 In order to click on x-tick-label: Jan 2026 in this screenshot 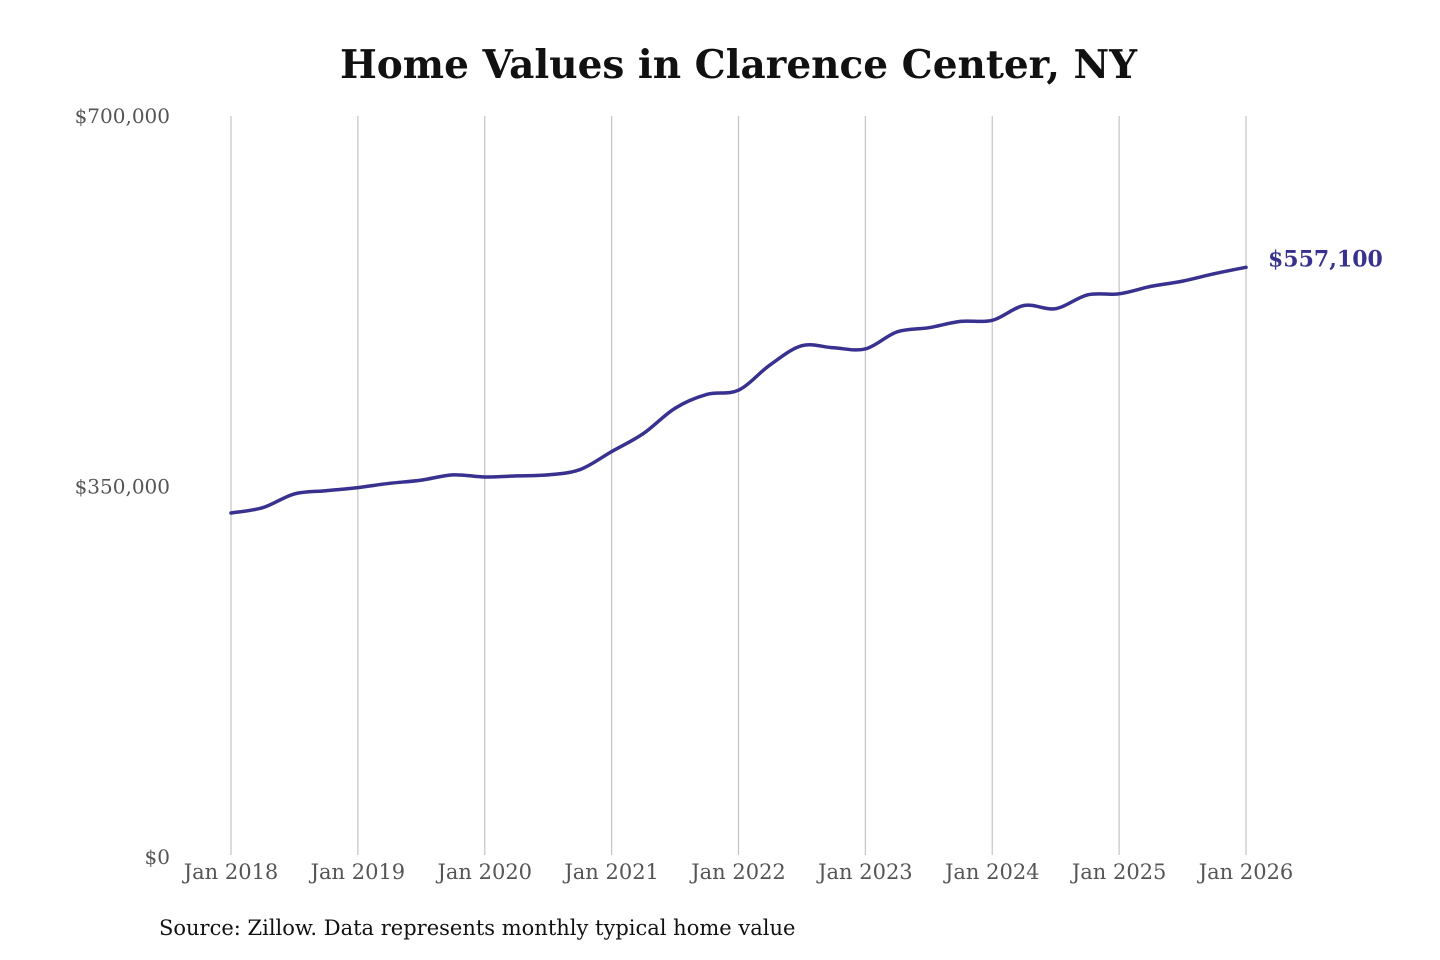, I will do `click(1245, 872)`.